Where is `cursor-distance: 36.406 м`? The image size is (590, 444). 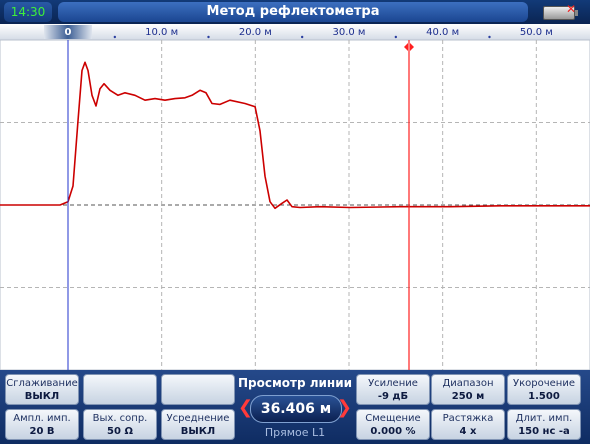
cursor-distance: 36.406 м is located at coordinates (296, 409).